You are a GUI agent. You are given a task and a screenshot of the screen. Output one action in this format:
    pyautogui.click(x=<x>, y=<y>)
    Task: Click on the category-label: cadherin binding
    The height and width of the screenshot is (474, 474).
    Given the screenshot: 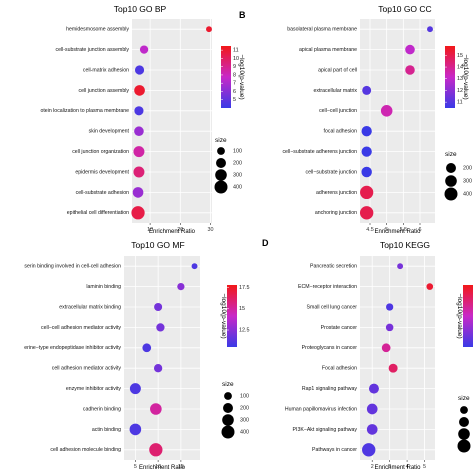 What is the action you would take?
    pyautogui.click(x=102, y=409)
    